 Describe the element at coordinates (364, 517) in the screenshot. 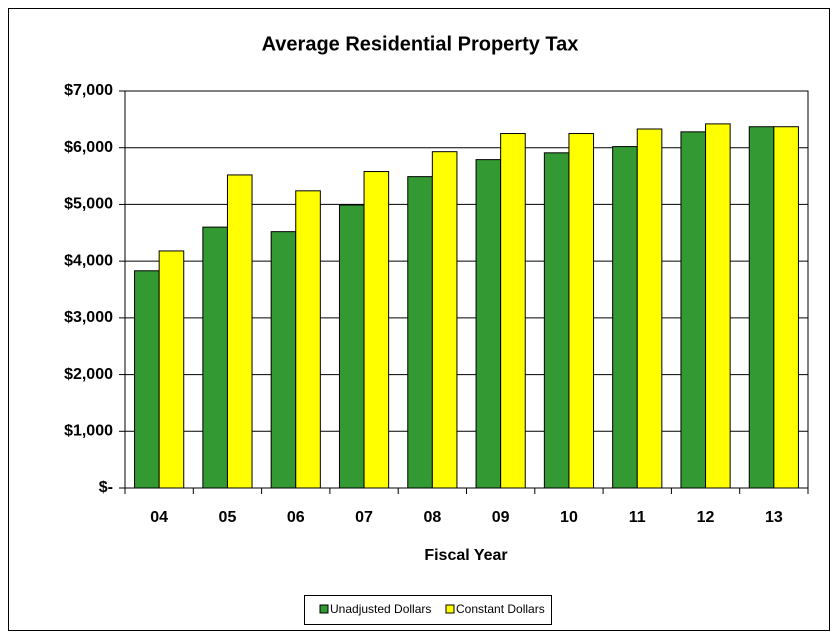

I see `x-tick-label: 07` at that location.